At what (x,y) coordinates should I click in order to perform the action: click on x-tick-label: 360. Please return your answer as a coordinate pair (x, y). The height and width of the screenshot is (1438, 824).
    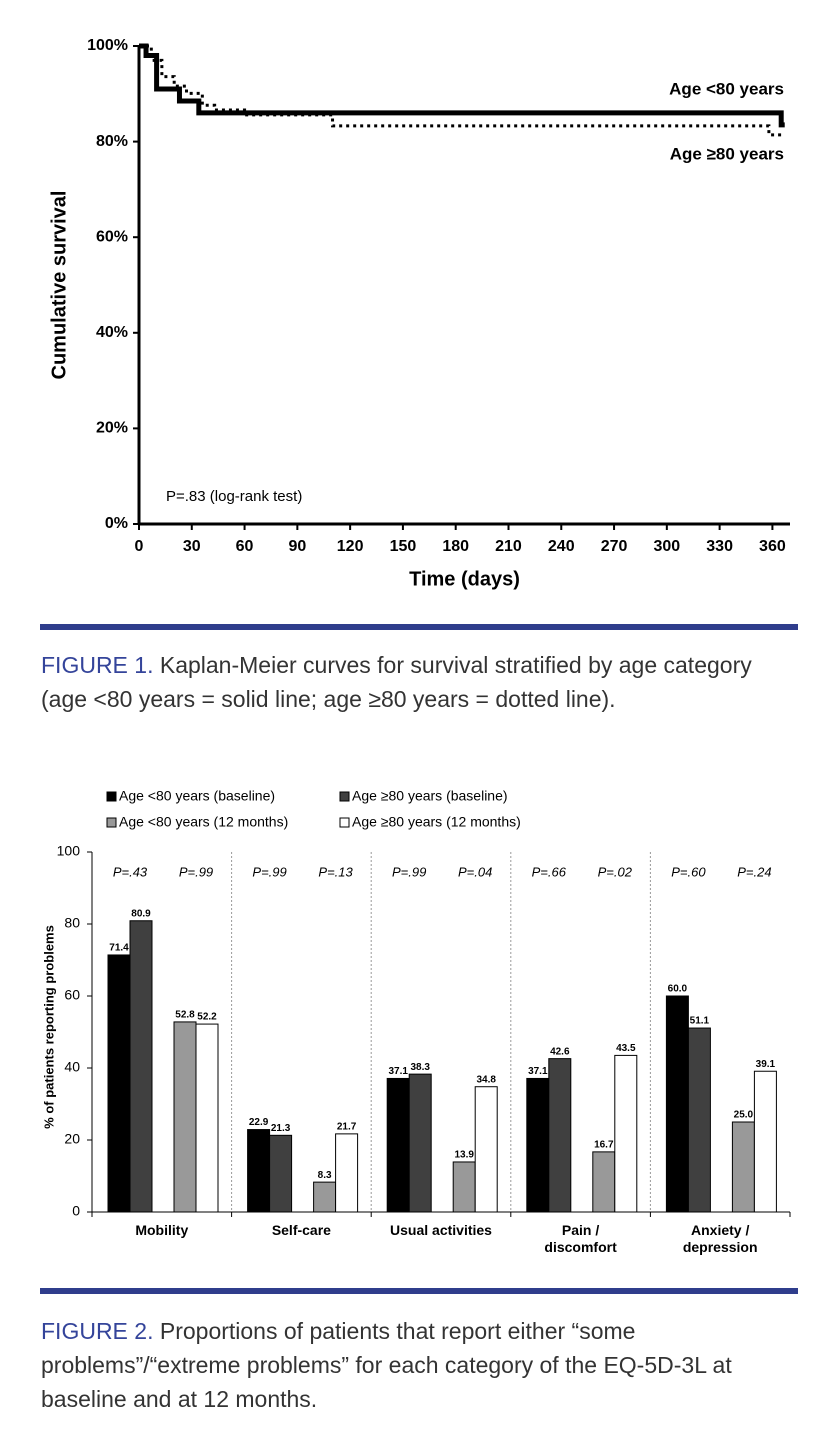
    Looking at the image, I should click on (772, 546).